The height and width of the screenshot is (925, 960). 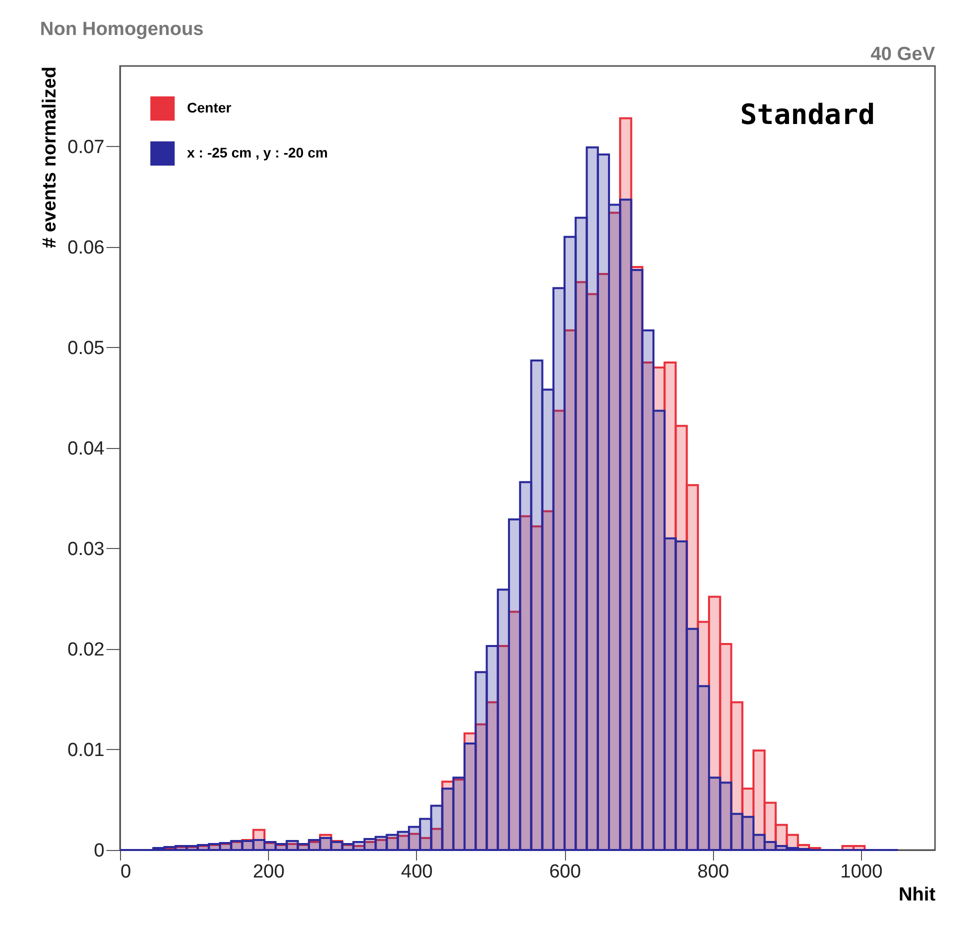 What do you see at coordinates (903, 54) in the screenshot?
I see `chart-subtitle: 40 GeV` at bounding box center [903, 54].